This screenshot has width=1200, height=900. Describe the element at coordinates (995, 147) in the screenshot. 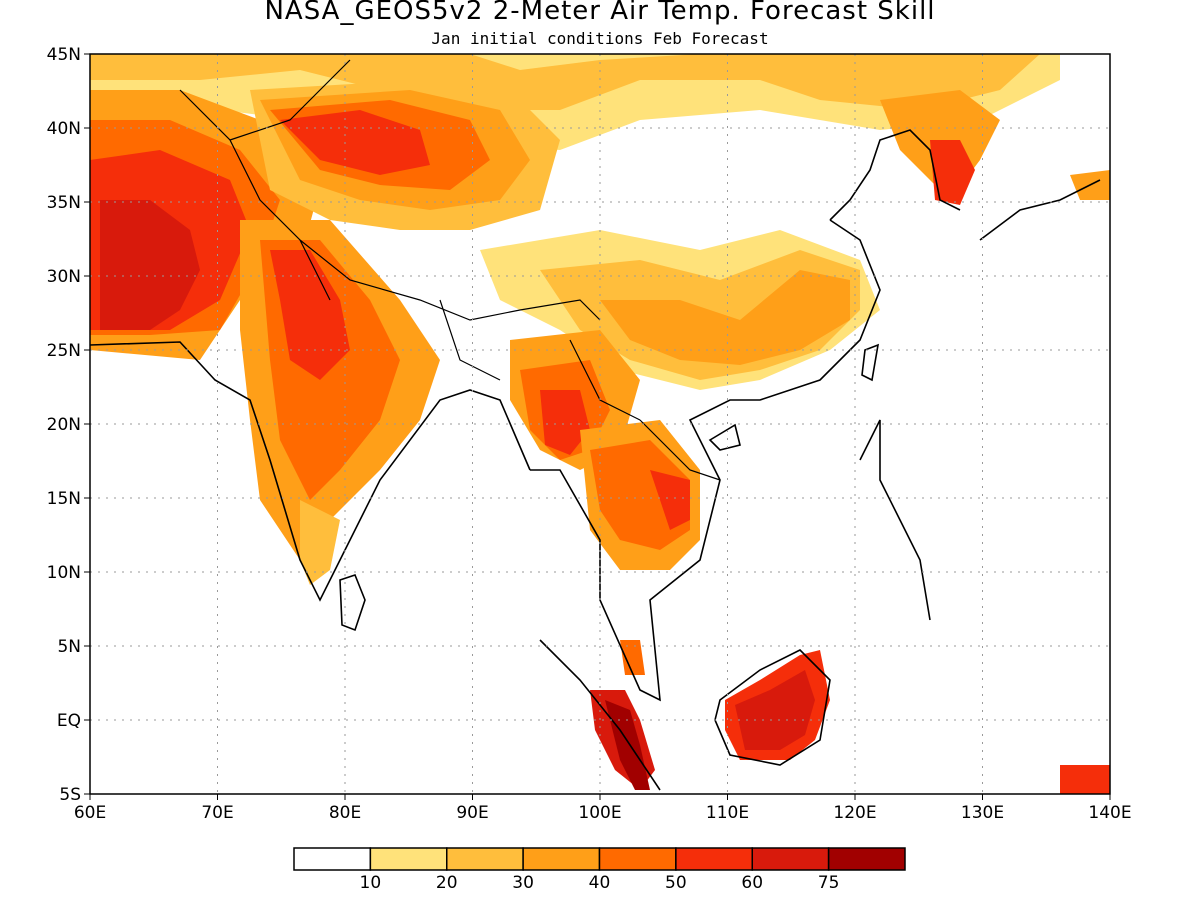

I see `region-korea` at that location.